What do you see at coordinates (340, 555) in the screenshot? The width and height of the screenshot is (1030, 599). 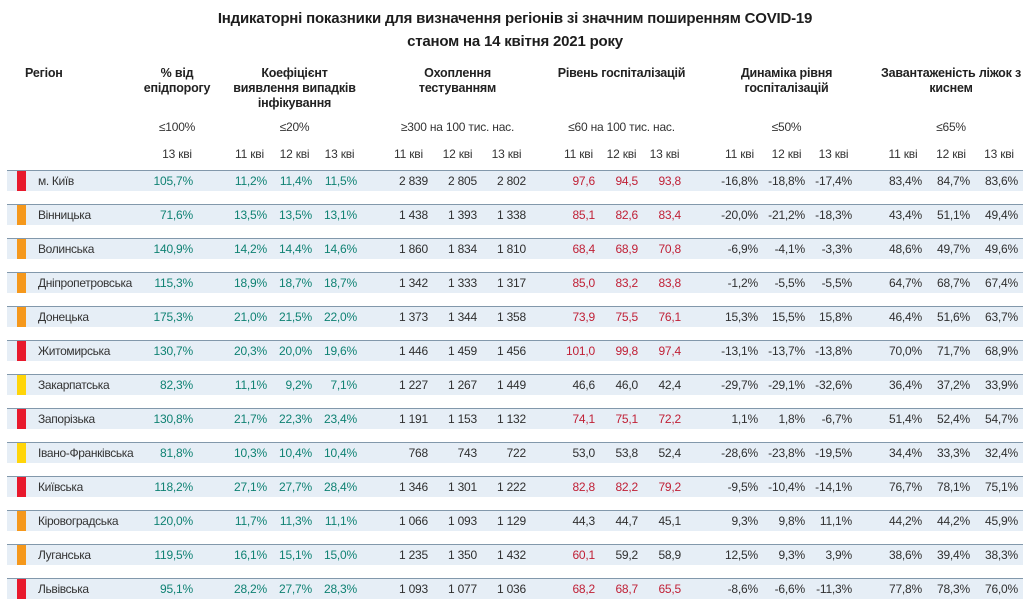 I see `detection-coefficient-value: 15,0%` at bounding box center [340, 555].